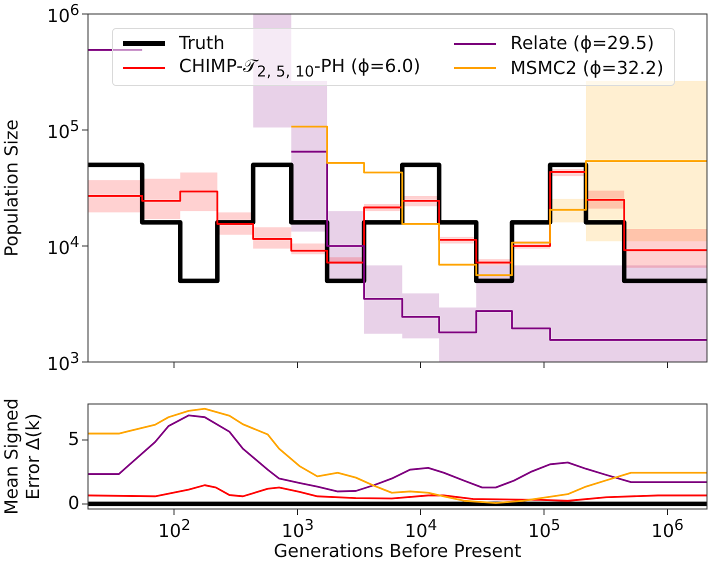  What do you see at coordinates (398, 551) in the screenshot?
I see `x-axis-title: Generations Before Present` at bounding box center [398, 551].